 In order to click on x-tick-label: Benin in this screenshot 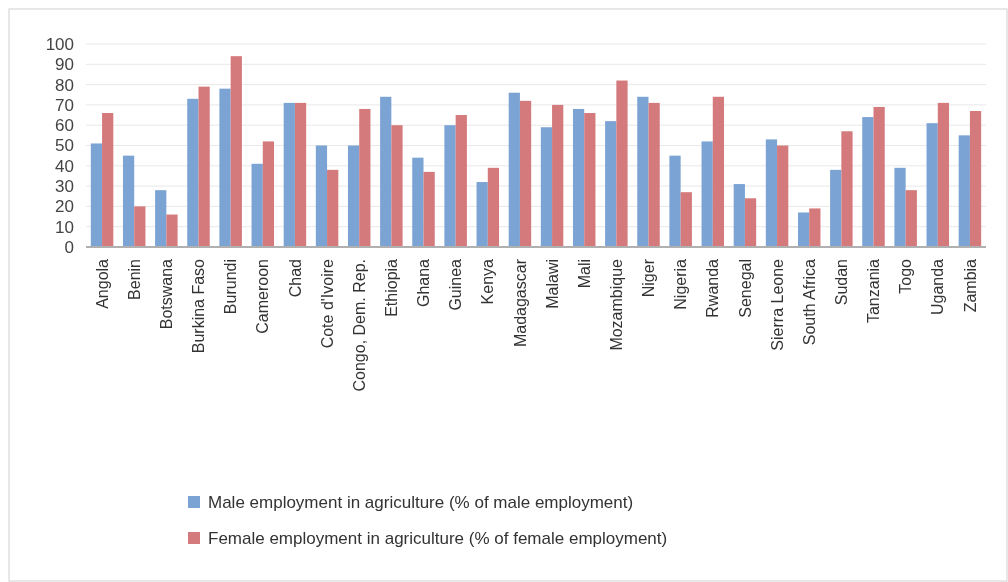, I will do `click(134, 279)`.